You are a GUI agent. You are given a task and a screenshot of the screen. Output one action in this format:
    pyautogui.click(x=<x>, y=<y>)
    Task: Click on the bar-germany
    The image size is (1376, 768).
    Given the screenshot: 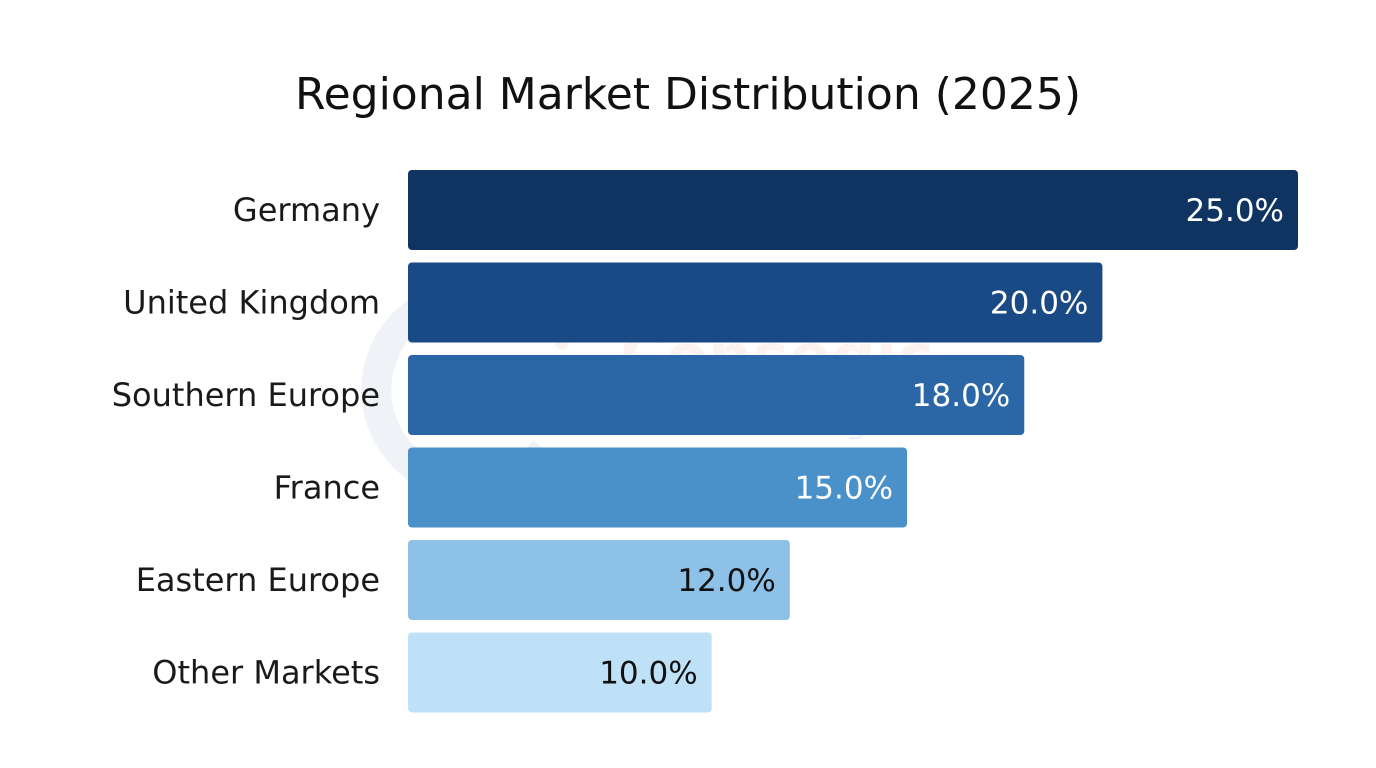 What is the action you would take?
    pyautogui.click(x=853, y=210)
    